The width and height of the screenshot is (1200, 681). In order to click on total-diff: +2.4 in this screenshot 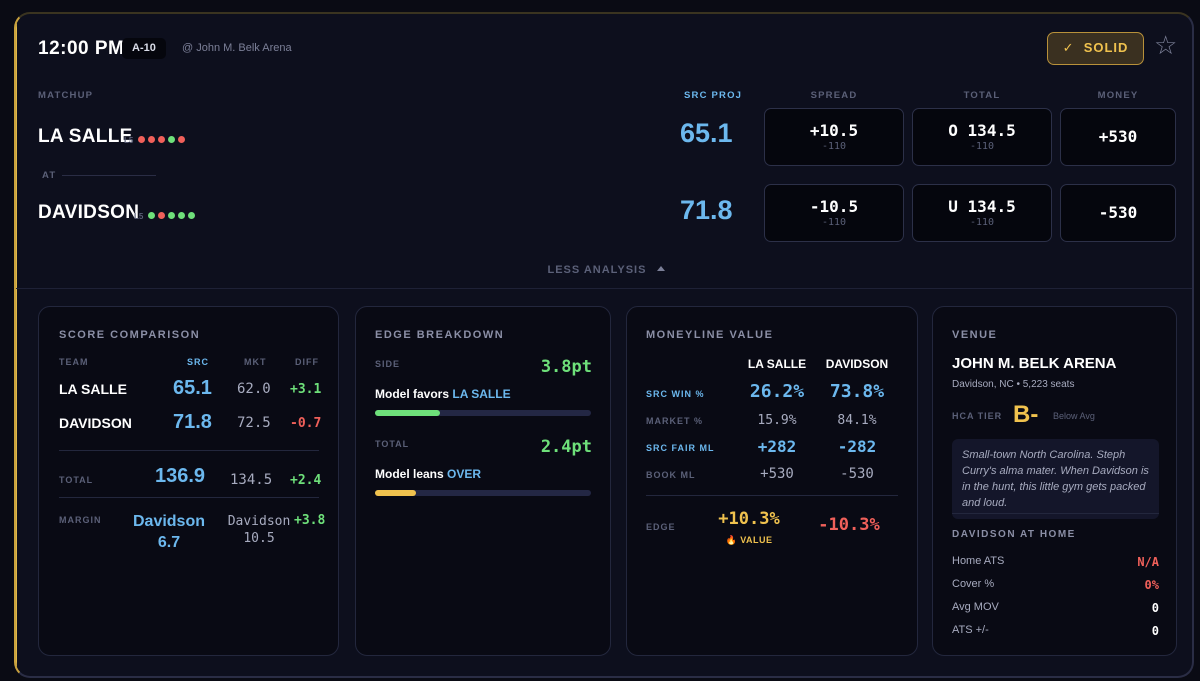, I will do `click(306, 480)`.